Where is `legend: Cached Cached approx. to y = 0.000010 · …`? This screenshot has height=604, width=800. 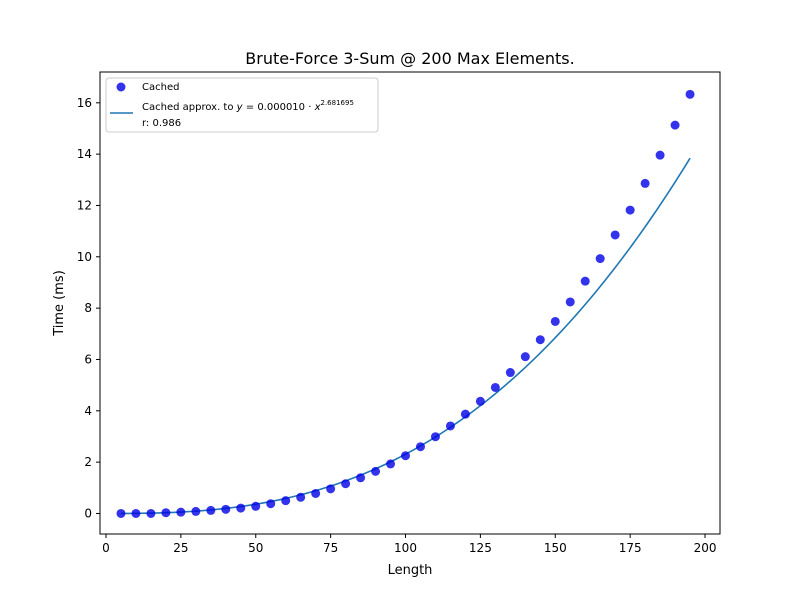
legend: Cached Cached approx. to y = 0.000010 · … is located at coordinates (242, 105).